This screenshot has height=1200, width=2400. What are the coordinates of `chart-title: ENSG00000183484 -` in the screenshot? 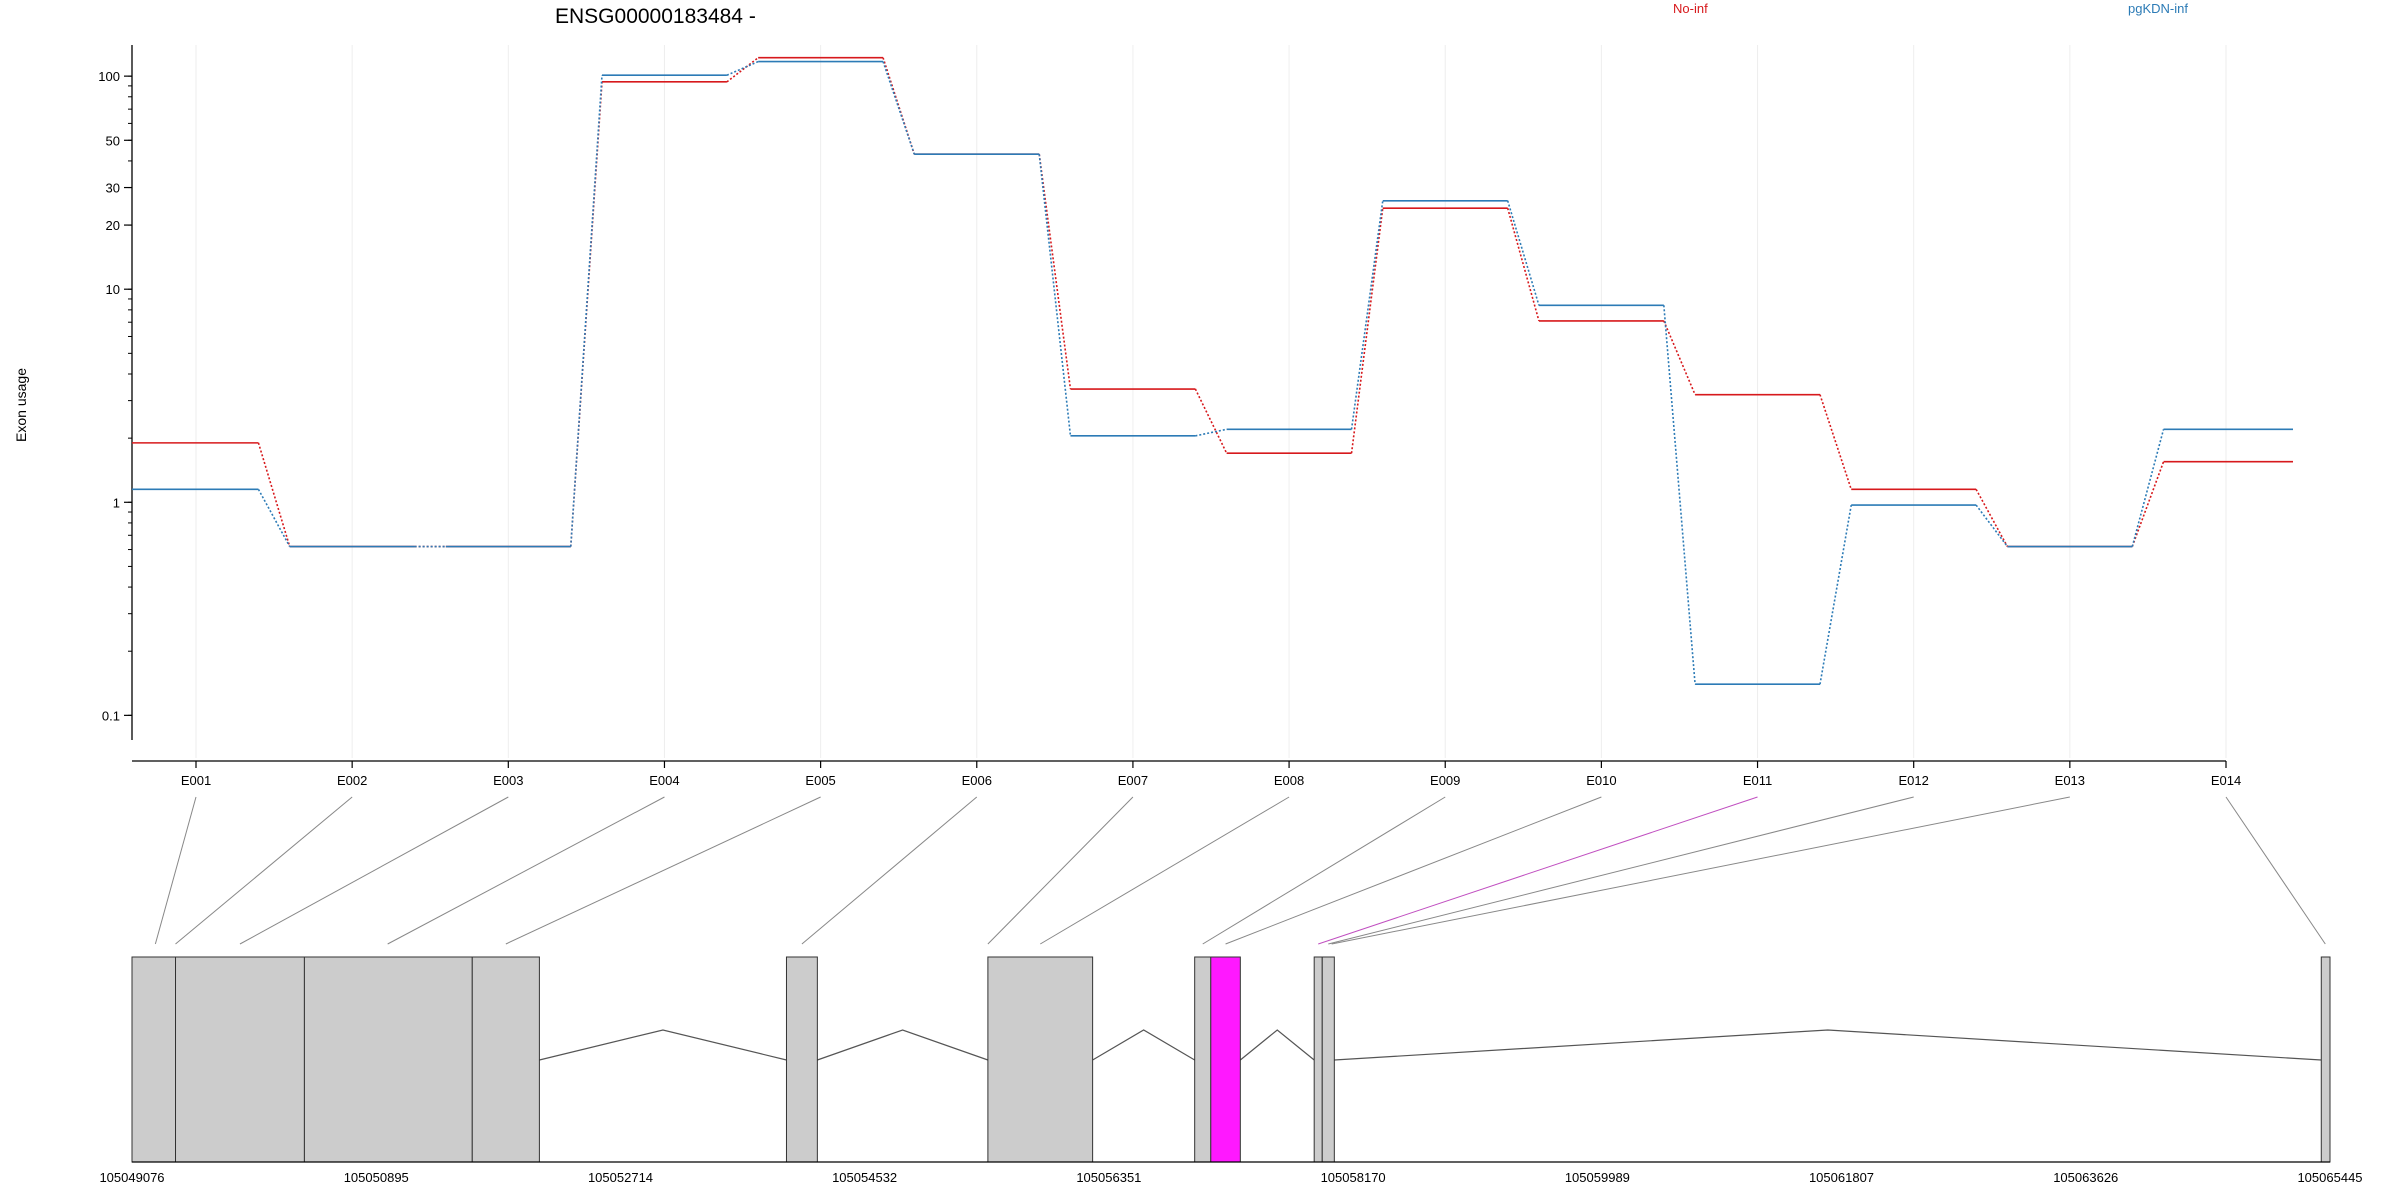 It's located at (655, 16).